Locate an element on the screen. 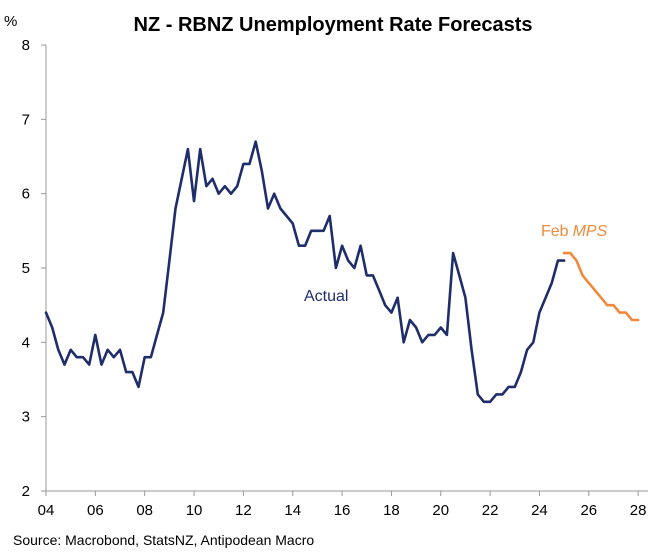 The image size is (666, 553). feb-mps-label-italic: MPS is located at coordinates (590, 231).